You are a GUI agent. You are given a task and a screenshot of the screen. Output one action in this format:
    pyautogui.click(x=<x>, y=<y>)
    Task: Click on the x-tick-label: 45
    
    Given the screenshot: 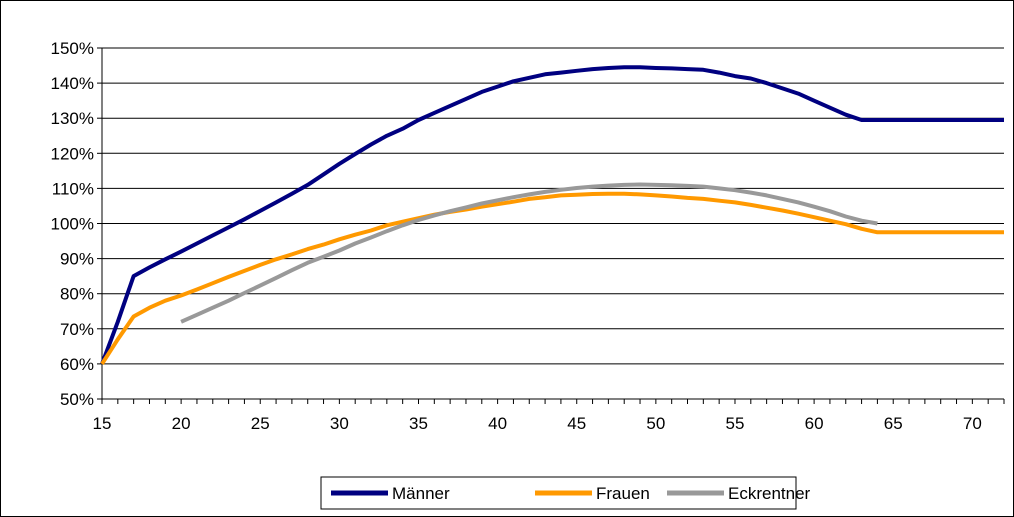 What is the action you would take?
    pyautogui.click(x=576, y=423)
    